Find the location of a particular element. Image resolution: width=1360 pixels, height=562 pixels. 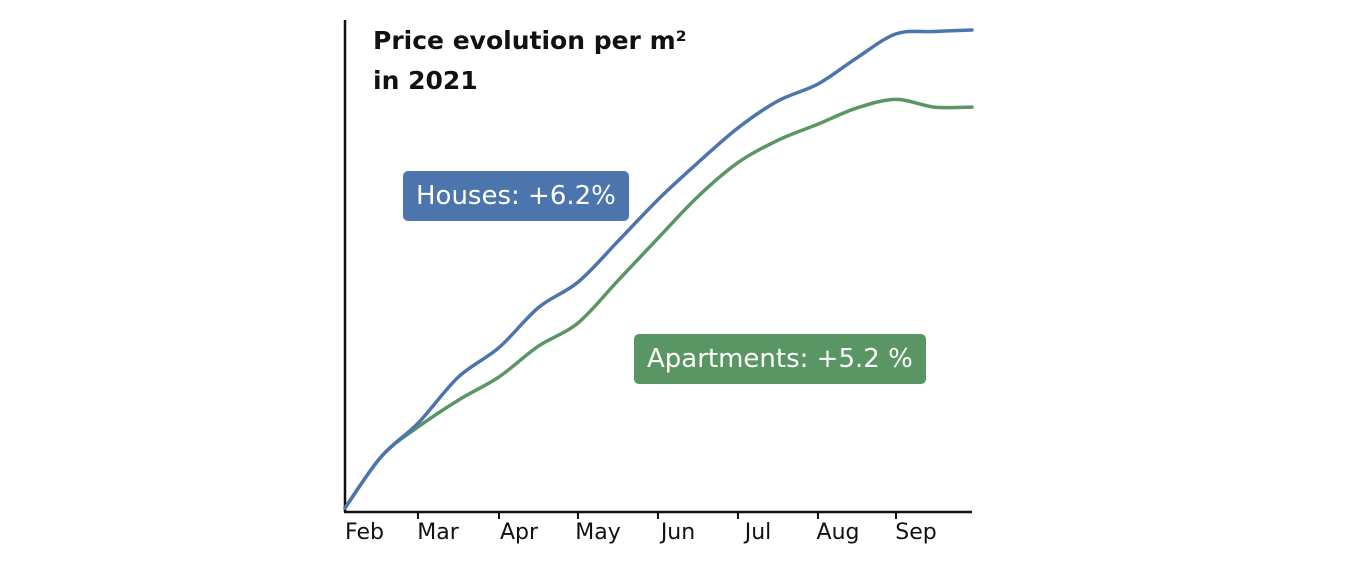

houses-annotation: Houses: +6.2% is located at coordinates (516, 196).